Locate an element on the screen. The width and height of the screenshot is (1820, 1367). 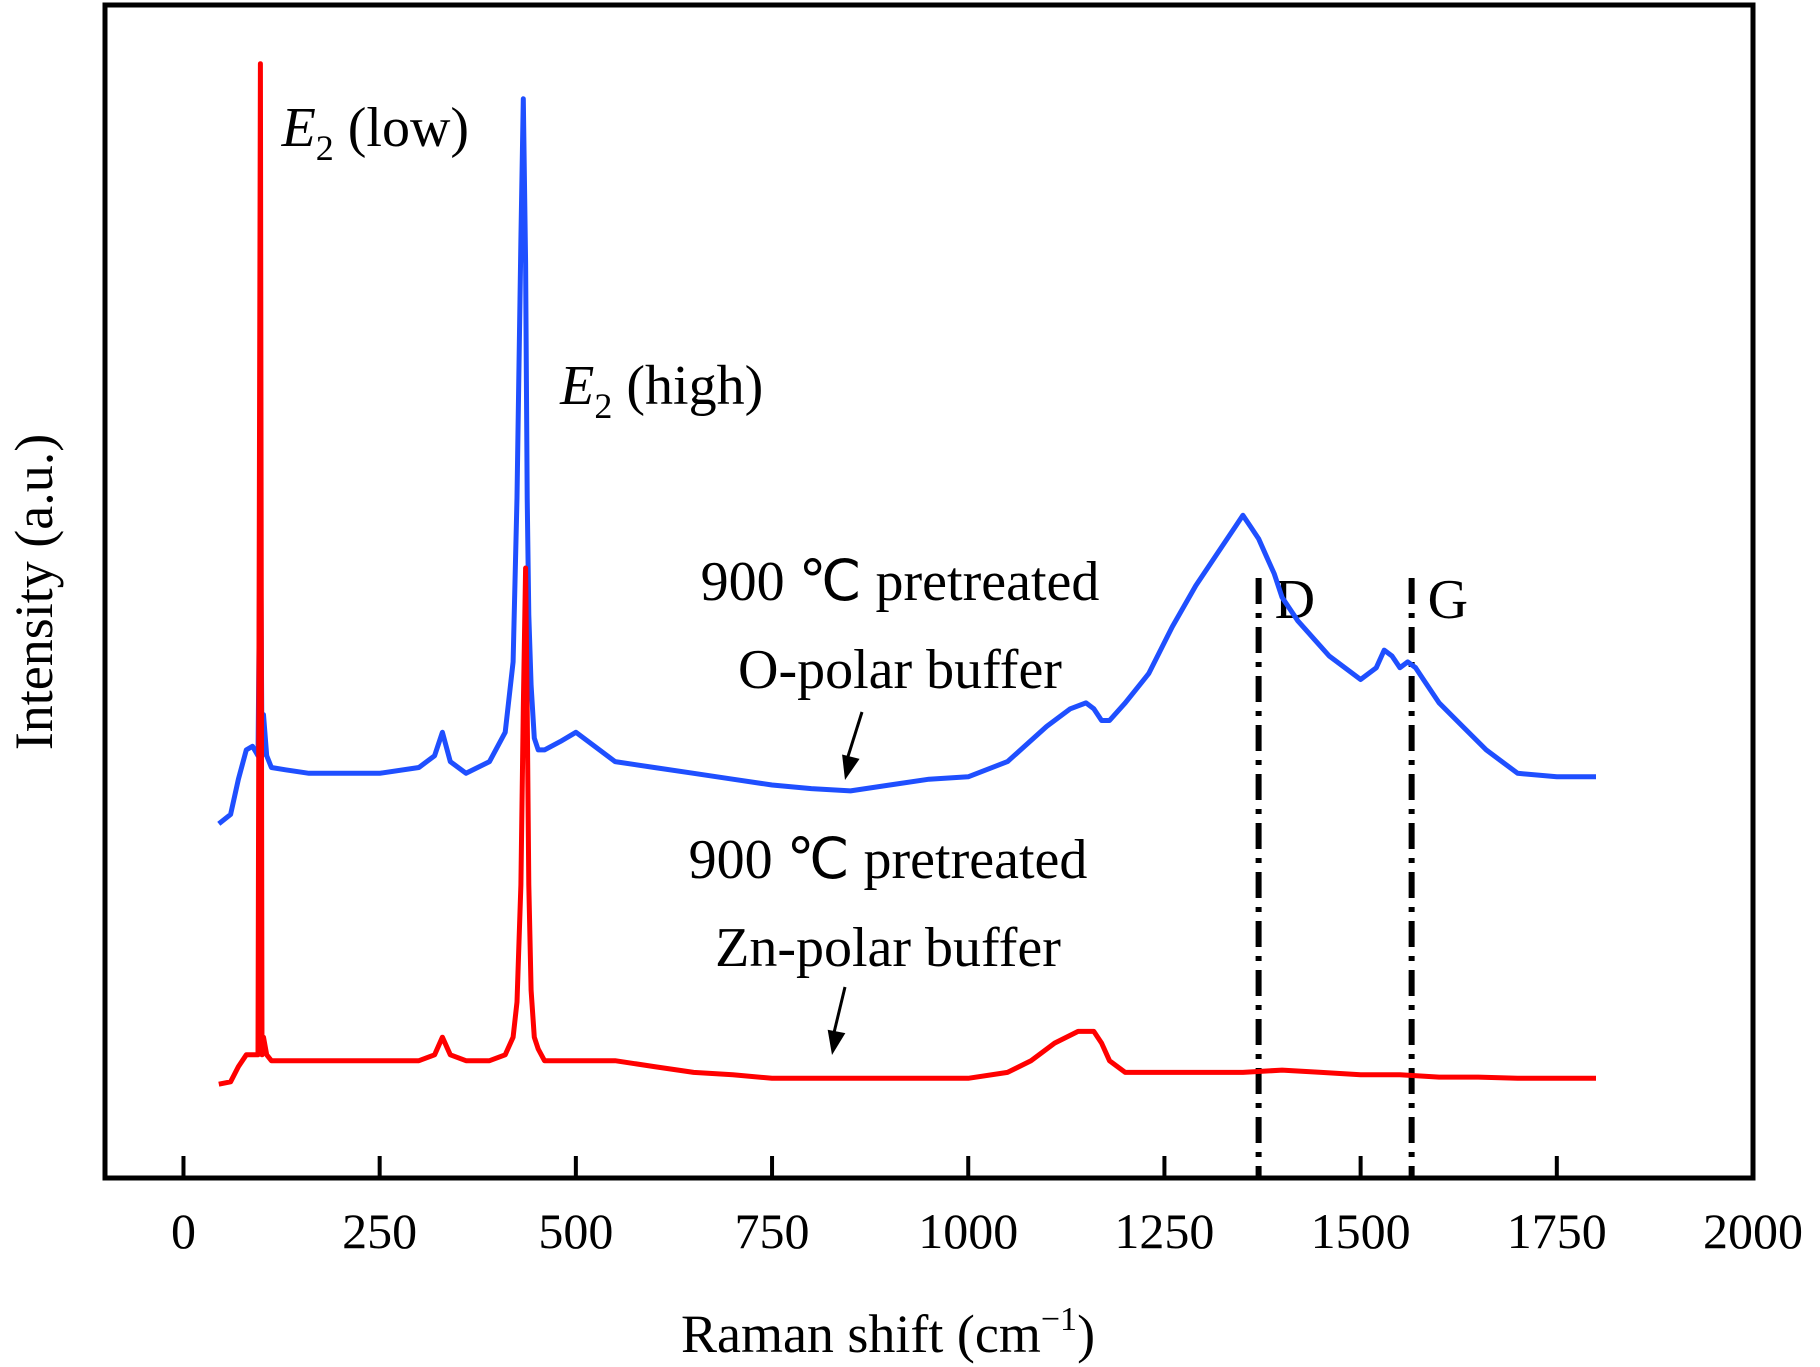
series-label-line2: O-polar buffer is located at coordinates (900, 670).